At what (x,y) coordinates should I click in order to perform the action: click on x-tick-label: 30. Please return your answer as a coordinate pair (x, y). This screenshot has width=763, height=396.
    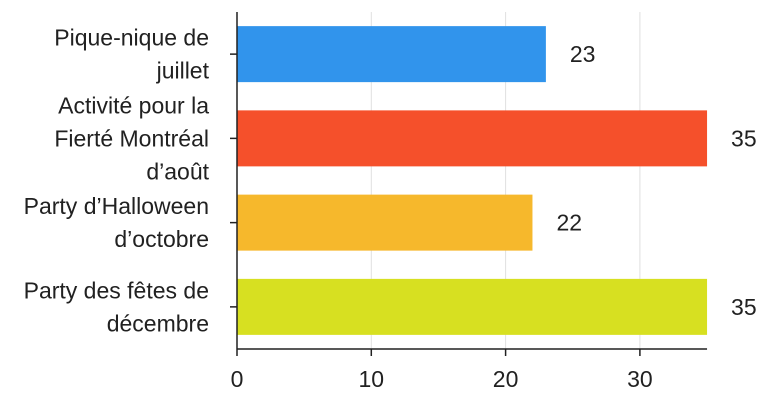
    Looking at the image, I should click on (640, 379).